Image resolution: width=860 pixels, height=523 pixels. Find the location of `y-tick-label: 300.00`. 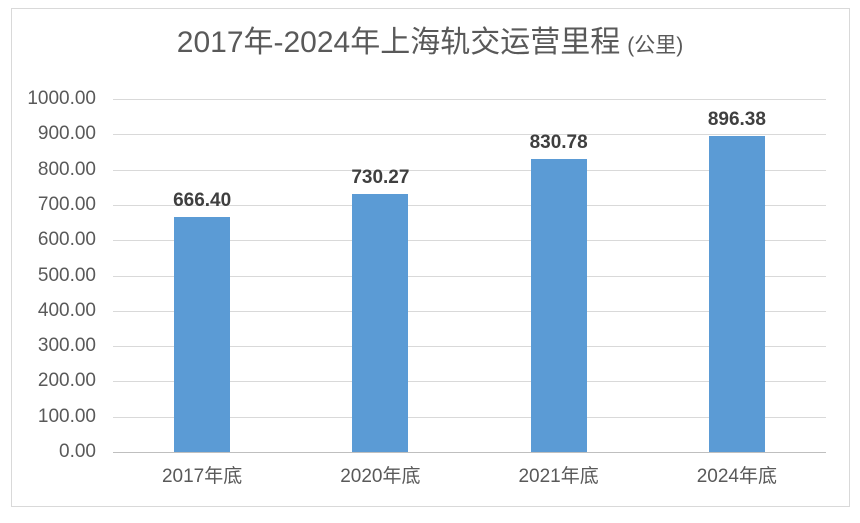

y-tick-label: 300.00 is located at coordinates (66, 345).